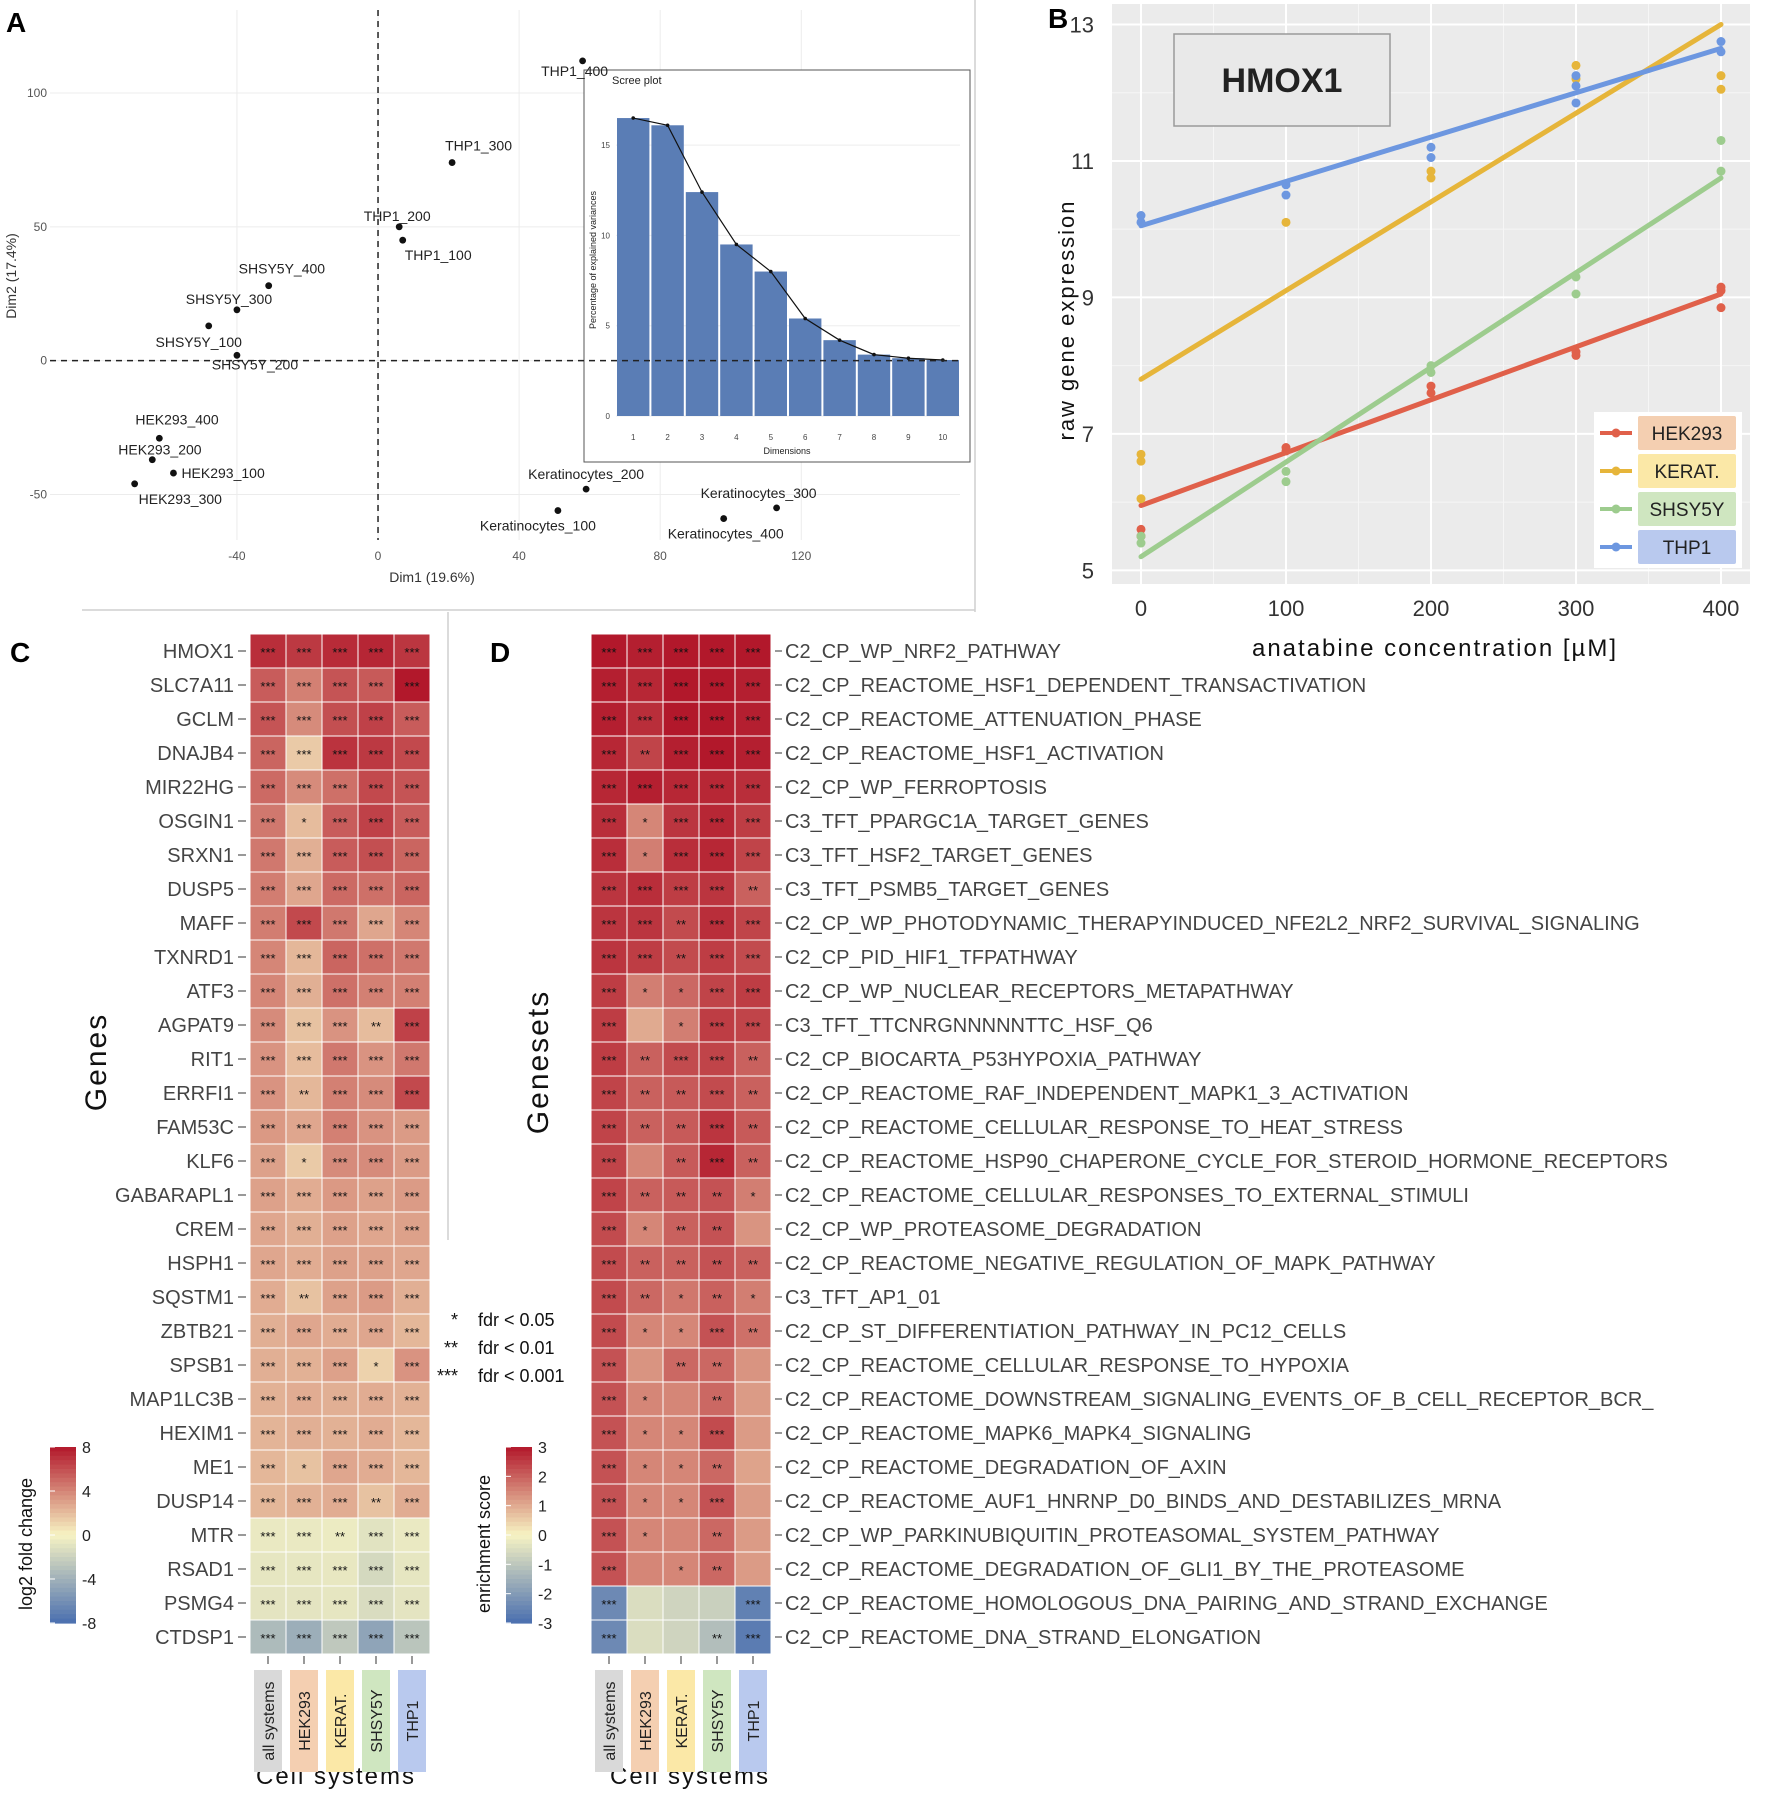 The width and height of the screenshot is (1772, 1796). Describe the element at coordinates (41, 227) in the screenshot. I see `pca-y-tick-label: 50` at that location.